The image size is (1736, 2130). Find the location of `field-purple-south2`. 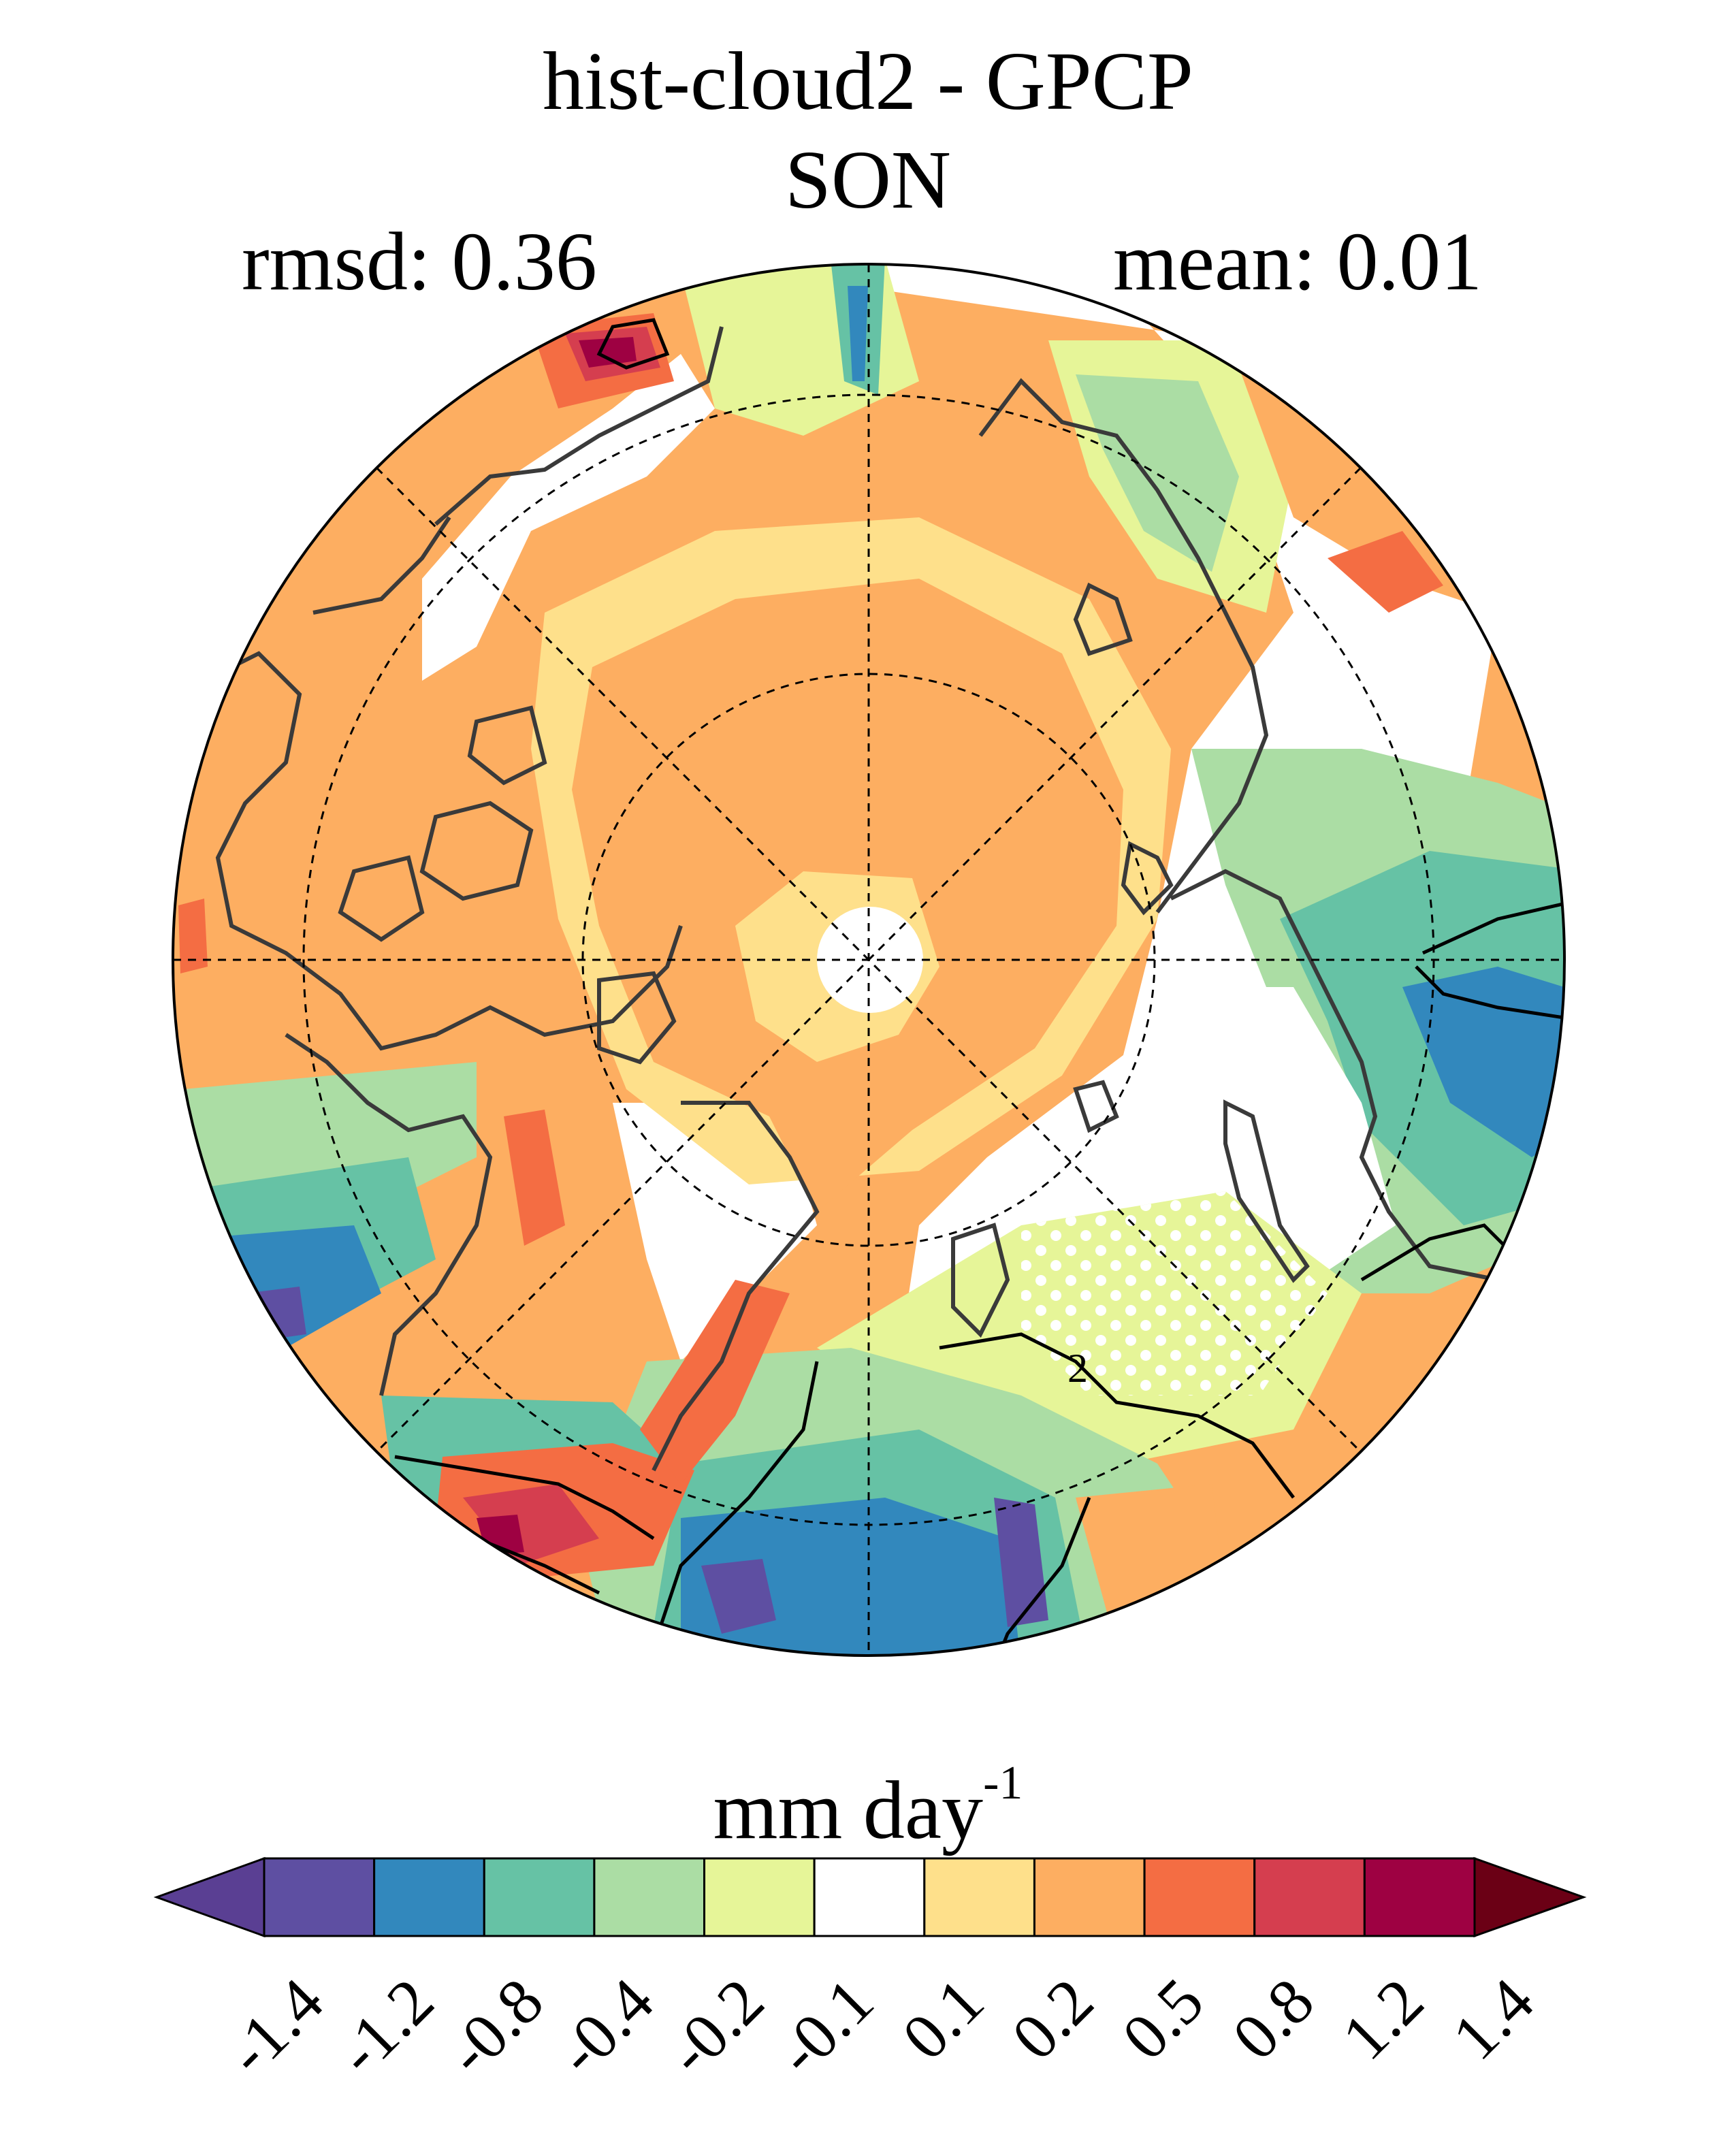

field-purple-south2 is located at coordinates (1021, 1562).